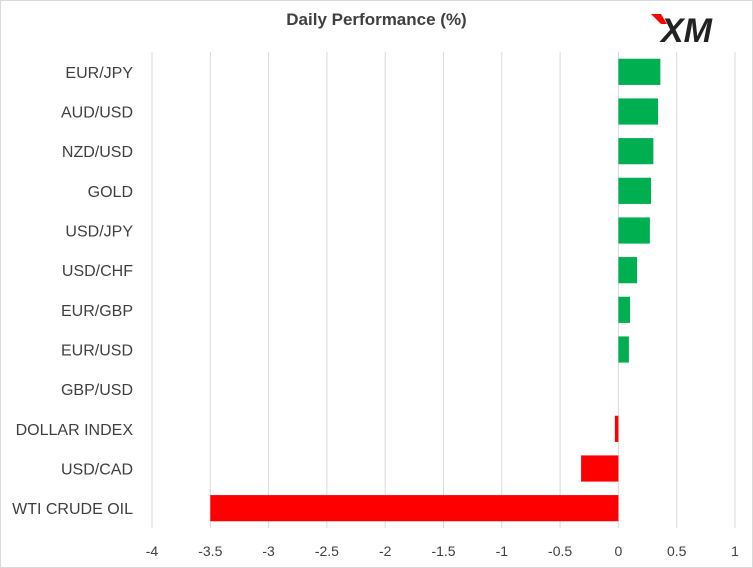  I want to click on category-label: USD/CAD, so click(97, 470).